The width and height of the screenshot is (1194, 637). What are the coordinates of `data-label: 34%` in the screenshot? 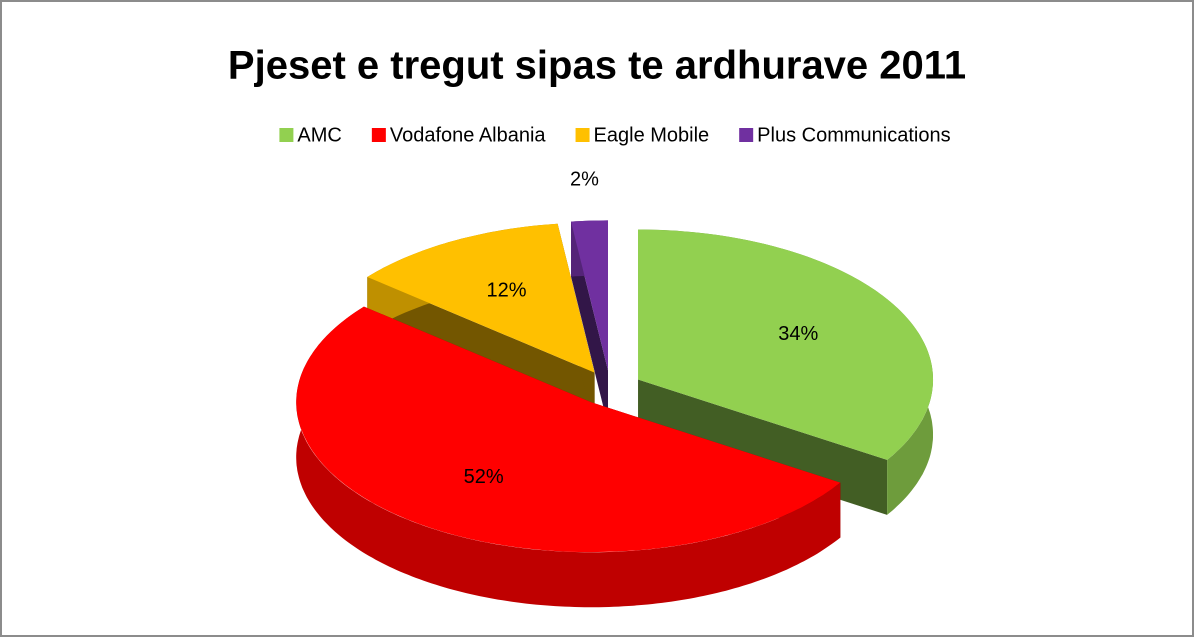 It's located at (798, 334).